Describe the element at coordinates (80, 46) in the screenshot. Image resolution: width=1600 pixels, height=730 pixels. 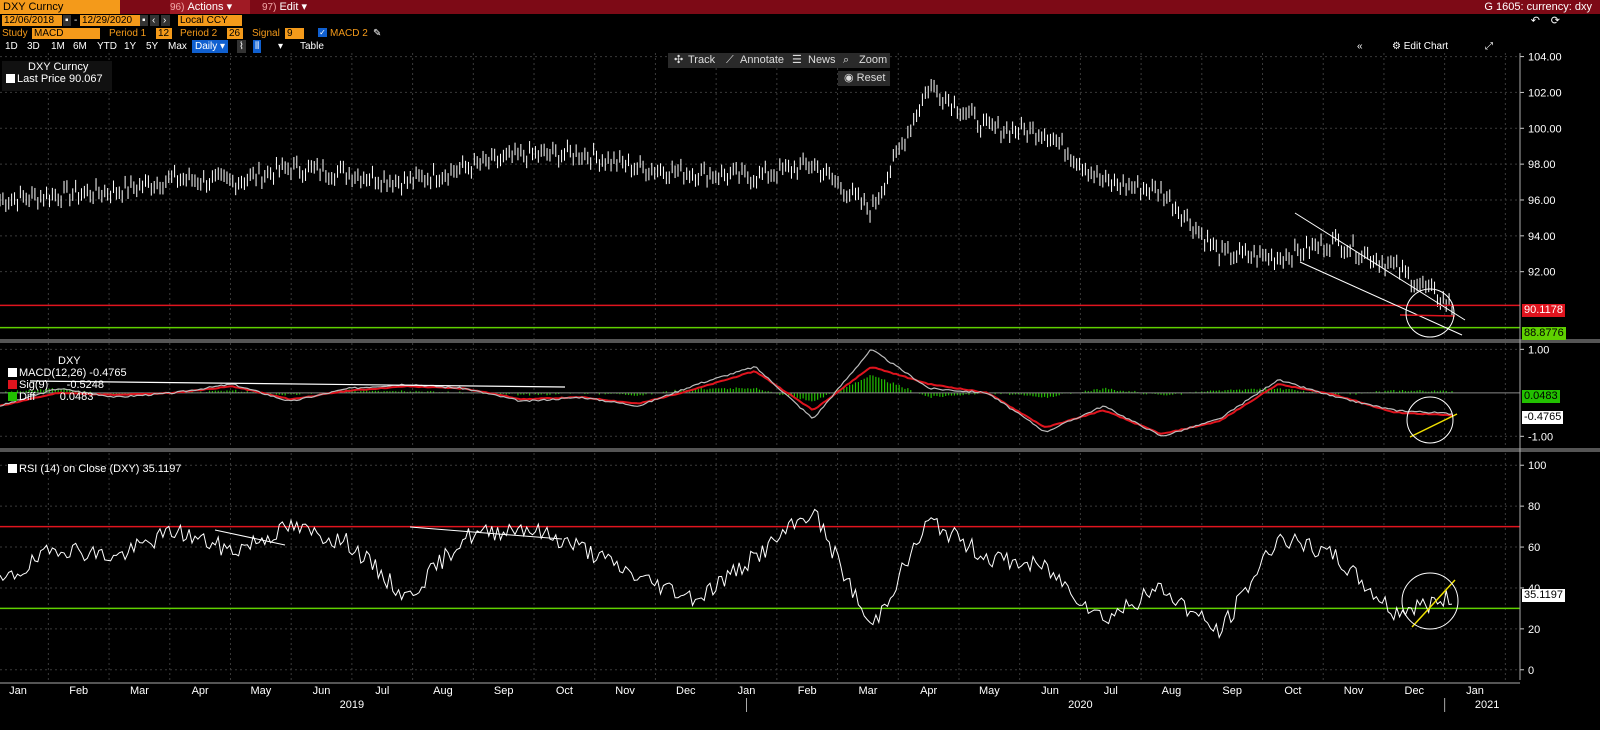
I see `range-6m: 6M` at that location.